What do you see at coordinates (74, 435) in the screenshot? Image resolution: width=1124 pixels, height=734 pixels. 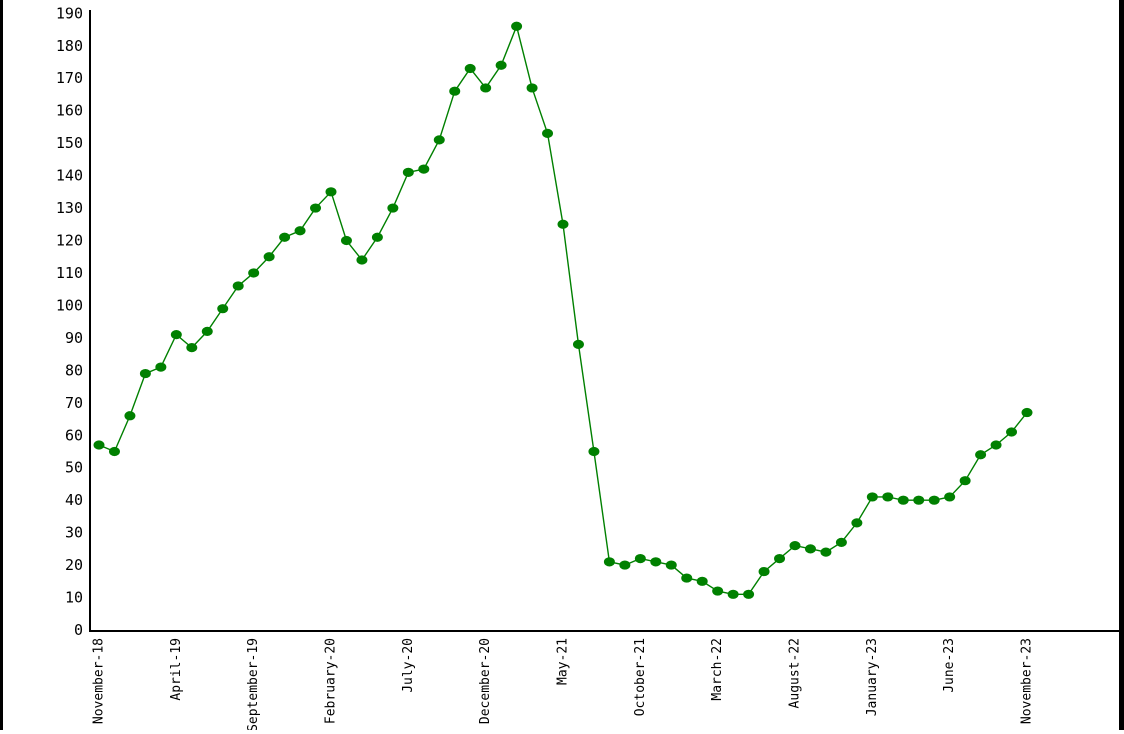 I see `y-tick-label: 60` at bounding box center [74, 435].